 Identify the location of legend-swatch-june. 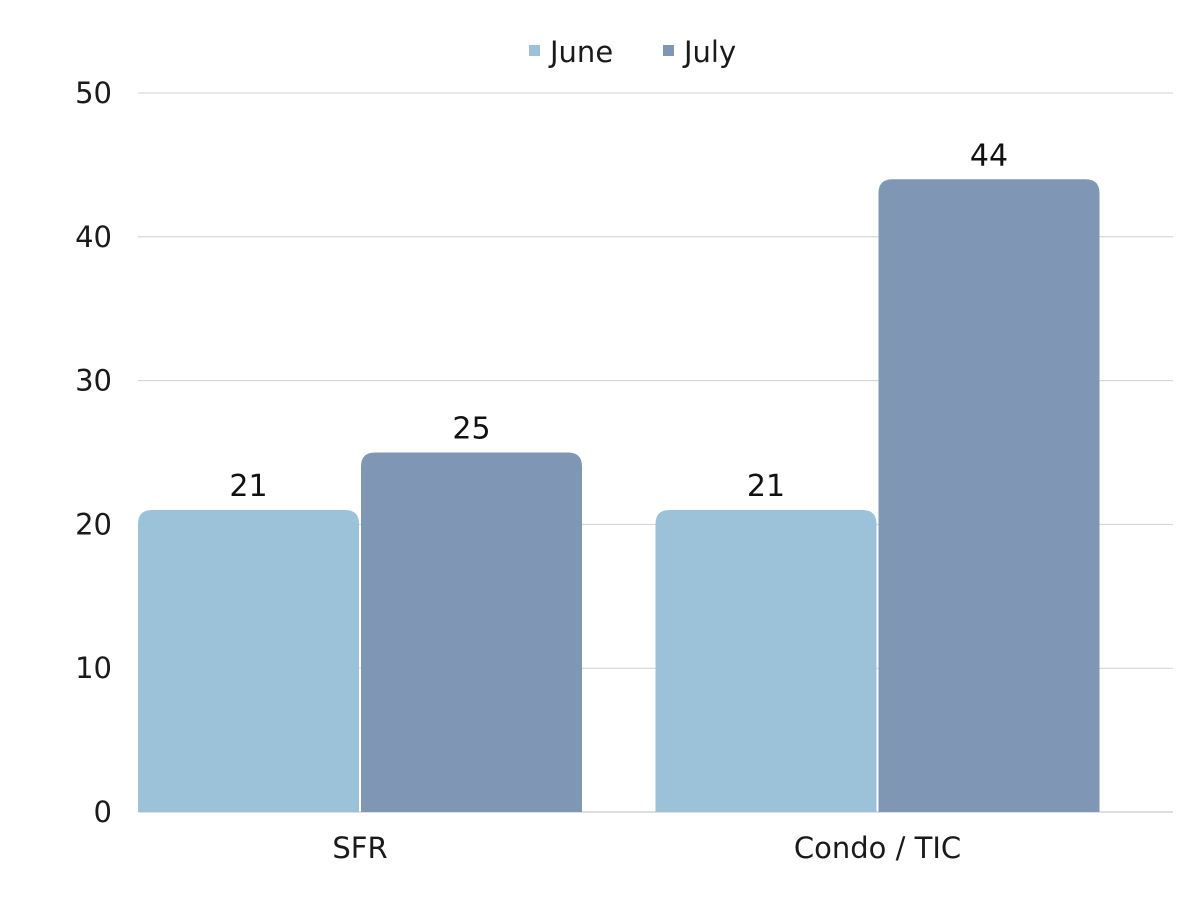
(534, 50).